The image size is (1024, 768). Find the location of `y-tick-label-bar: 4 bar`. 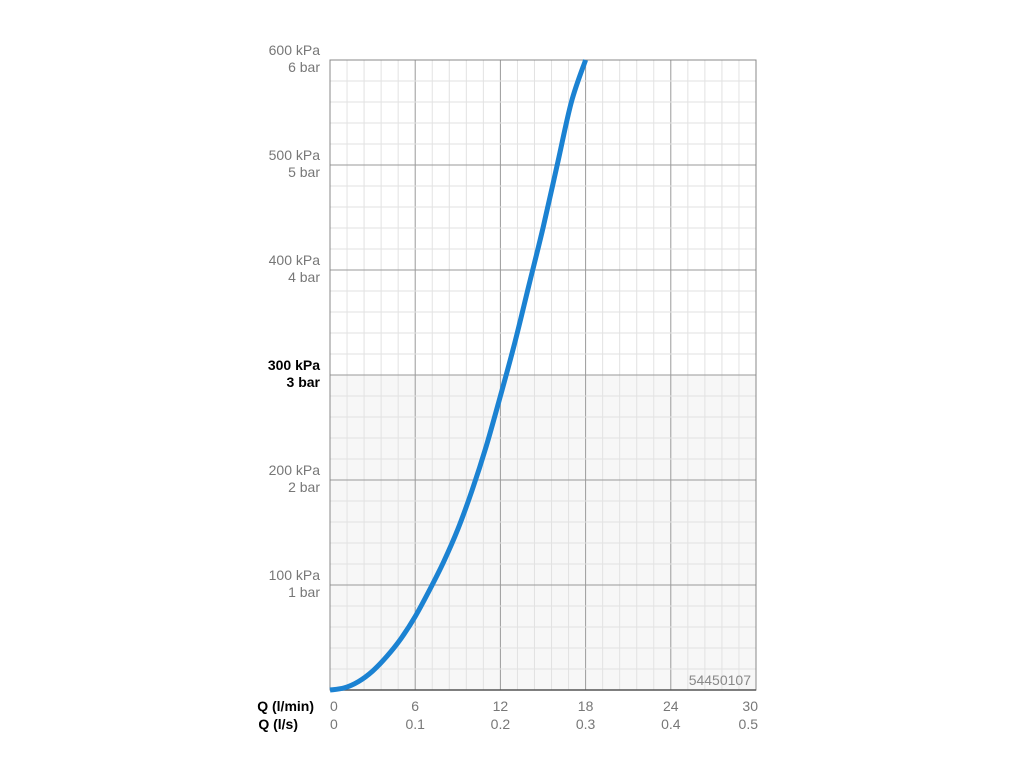

y-tick-label-bar: 4 bar is located at coordinates (304, 277).